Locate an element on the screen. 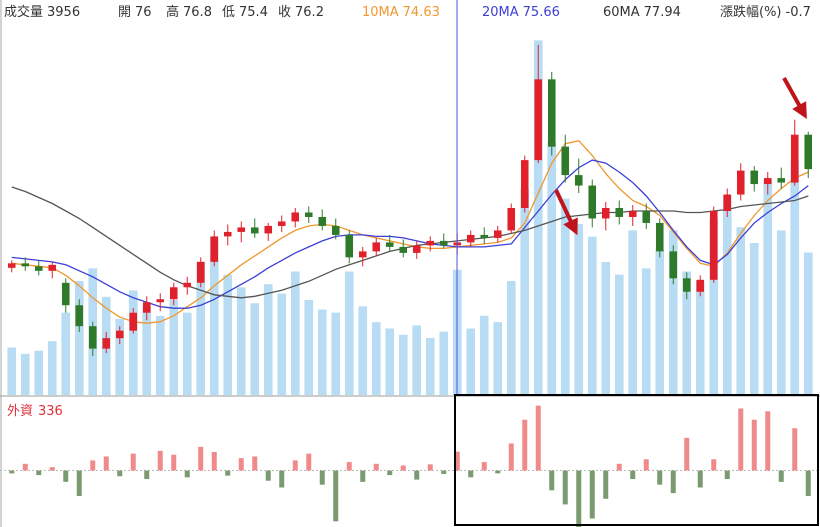  header-label: 成交量 is located at coordinates (23, 12).